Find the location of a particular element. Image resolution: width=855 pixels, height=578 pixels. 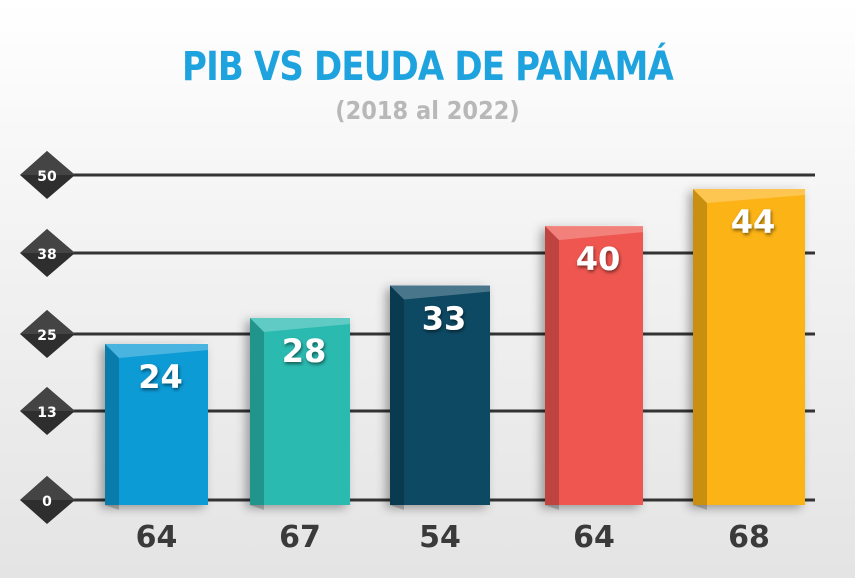

chart-title: PIB VS DEUDA DE PANAMÁ is located at coordinates (427, 67).